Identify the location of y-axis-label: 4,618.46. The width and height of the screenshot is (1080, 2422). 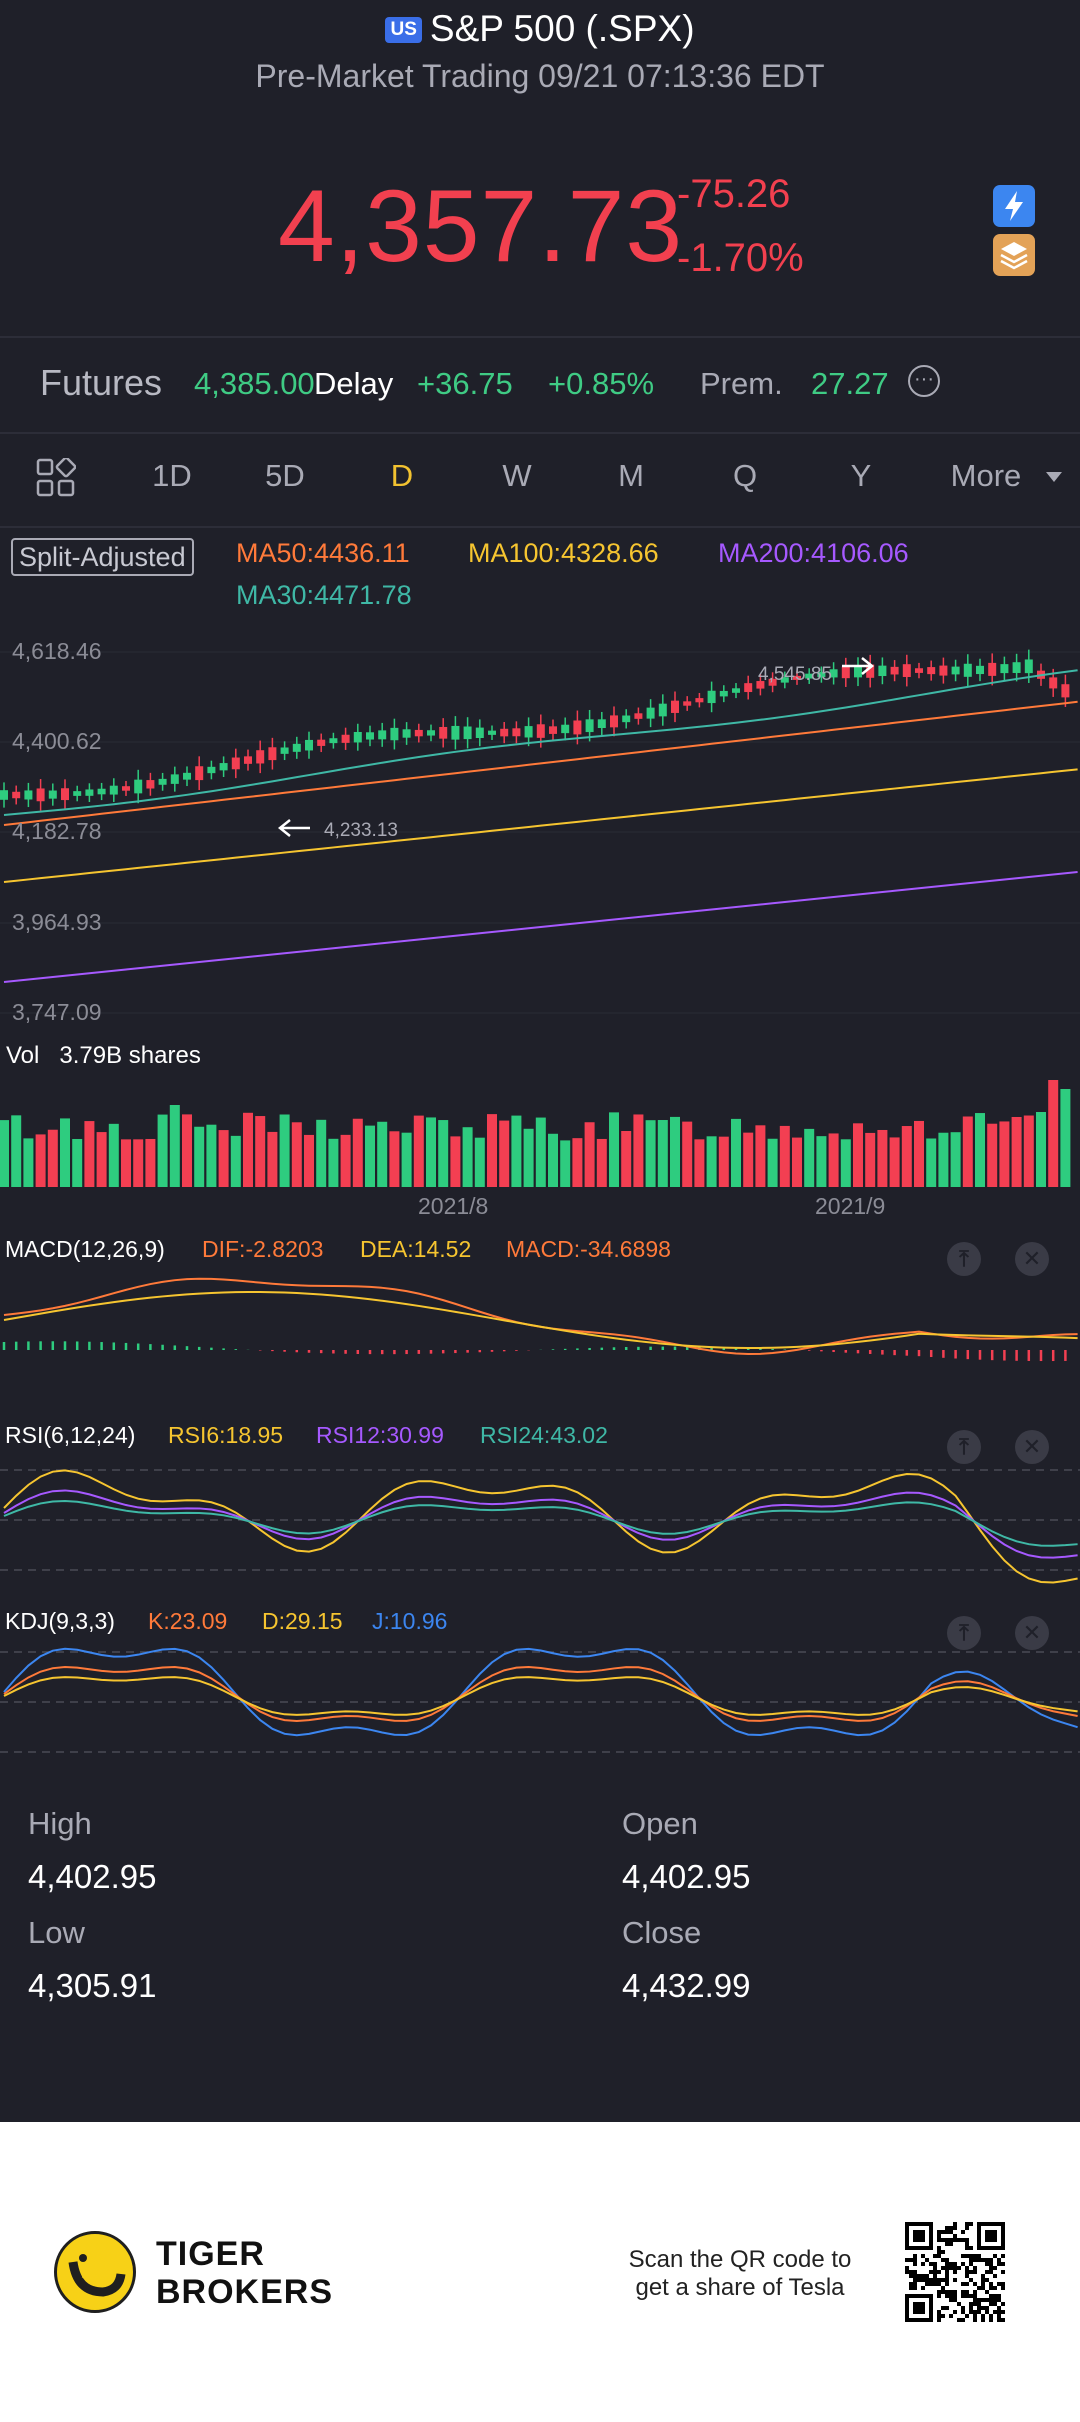
(57, 651).